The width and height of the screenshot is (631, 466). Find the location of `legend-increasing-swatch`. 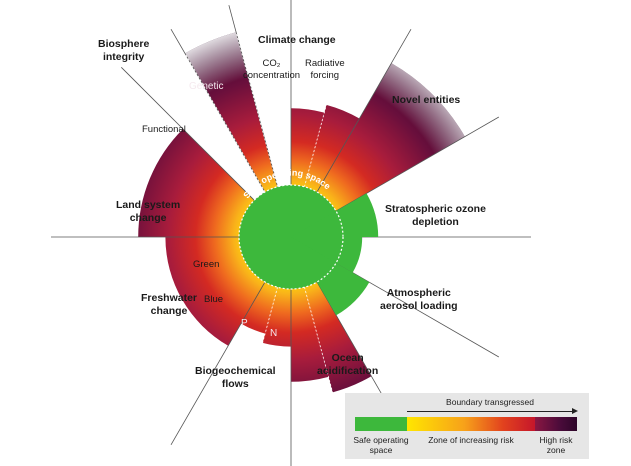

legend-increasing-swatch is located at coordinates (471, 424).